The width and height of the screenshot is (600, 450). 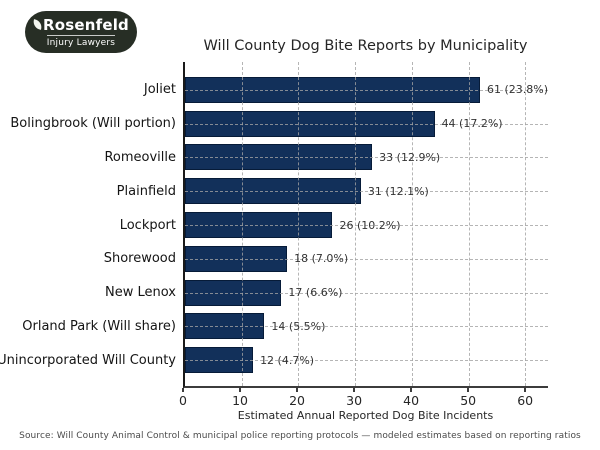 What do you see at coordinates (146, 191) in the screenshot?
I see `category-label: Plainfield` at bounding box center [146, 191].